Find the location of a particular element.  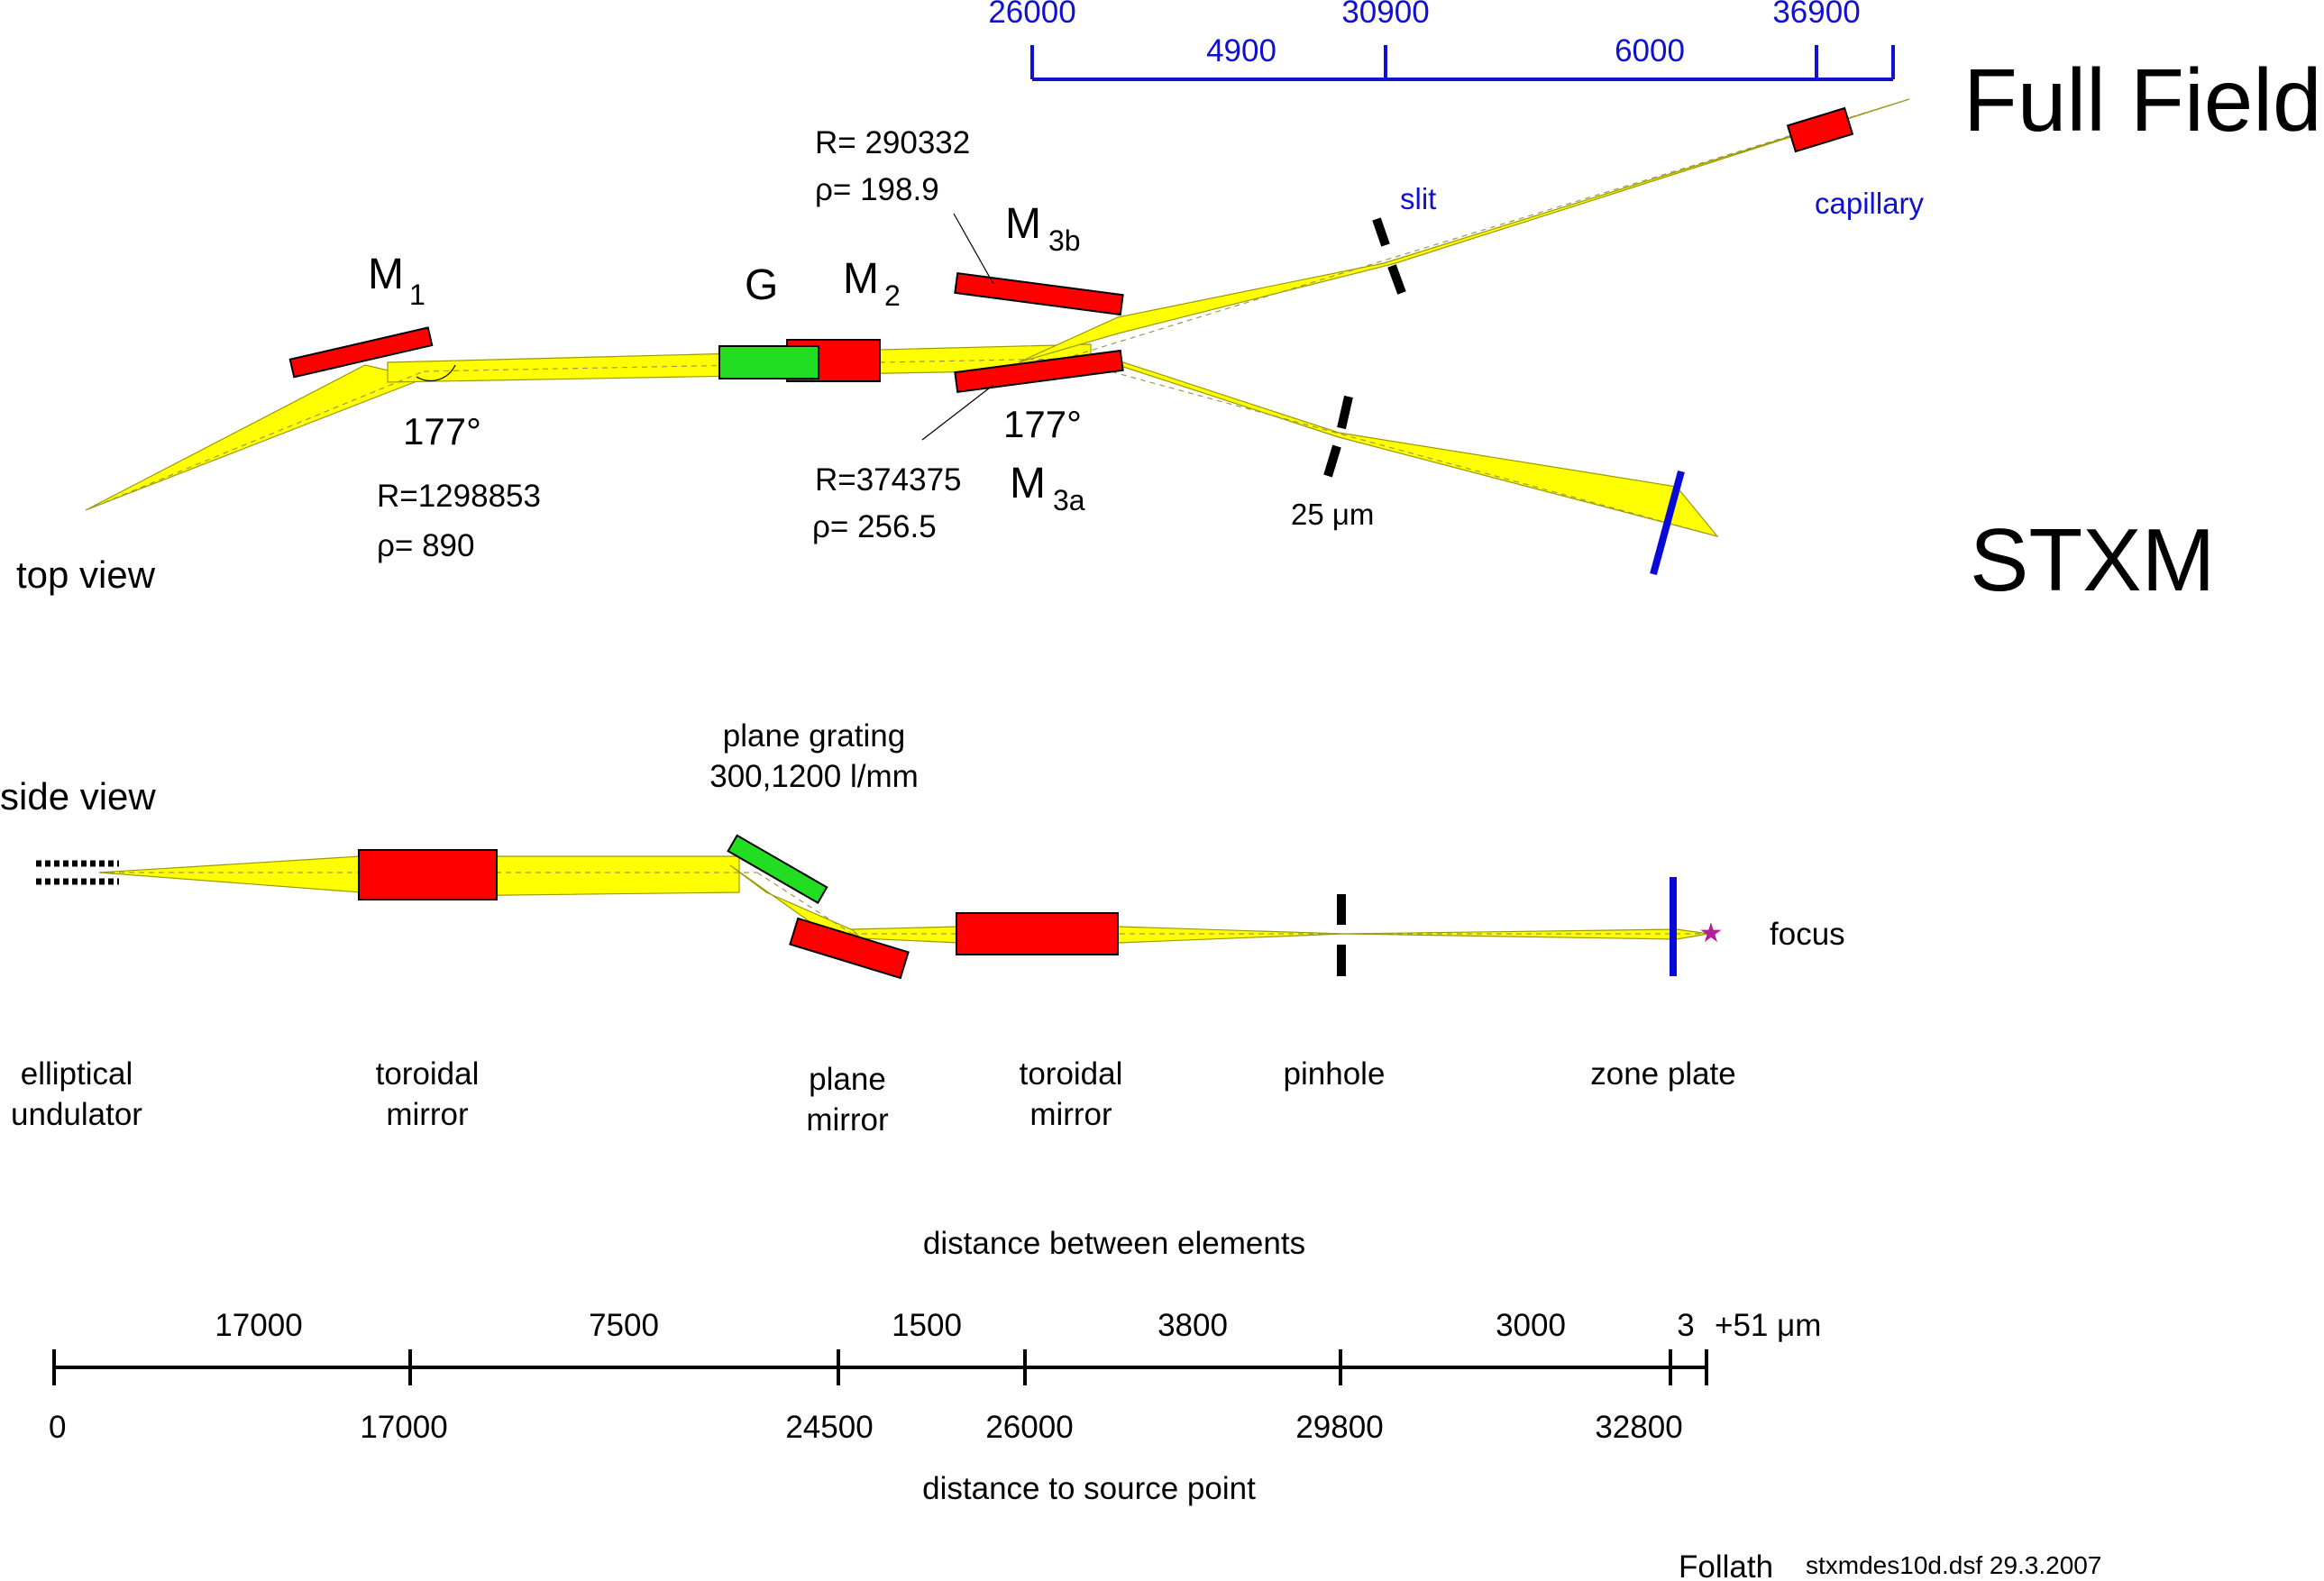

grating-spec: 300,1200 l/mm is located at coordinates (814, 776).